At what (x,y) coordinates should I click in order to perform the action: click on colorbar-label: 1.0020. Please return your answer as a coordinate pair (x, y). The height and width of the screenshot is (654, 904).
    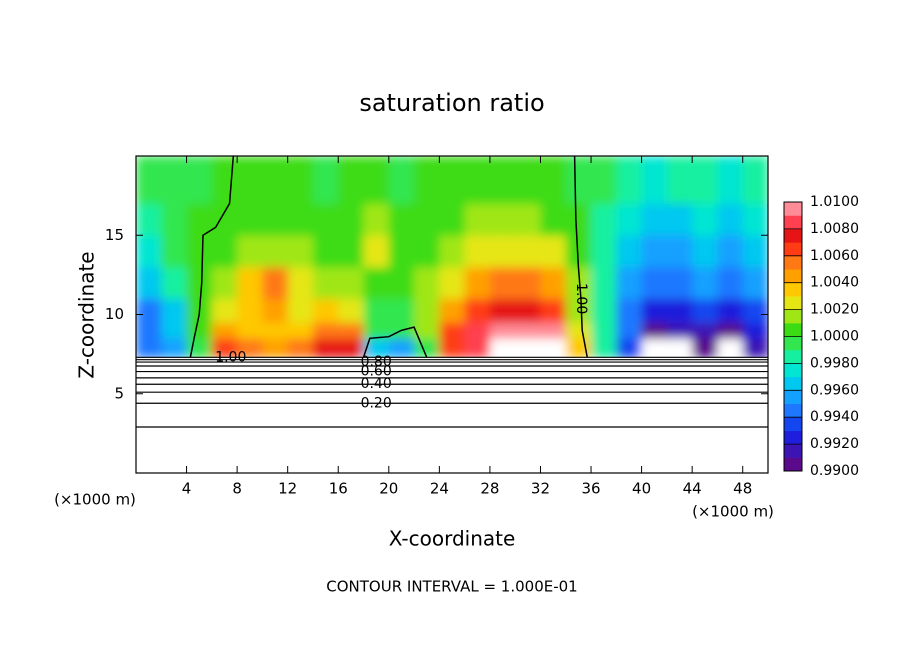
    Looking at the image, I should click on (834, 310).